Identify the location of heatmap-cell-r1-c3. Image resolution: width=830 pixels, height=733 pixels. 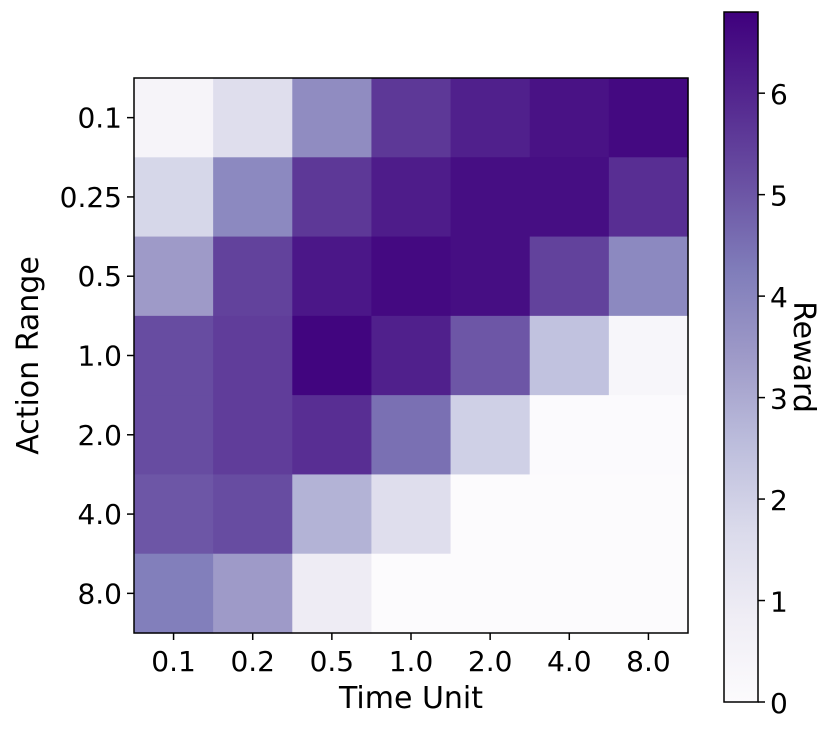
(411, 197).